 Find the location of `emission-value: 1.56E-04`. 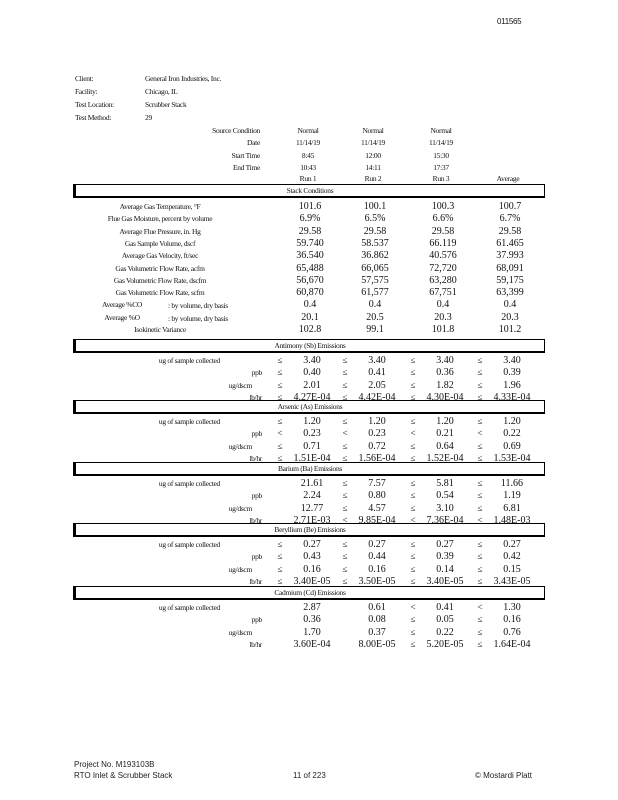

emission-value: 1.56E-04 is located at coordinates (377, 458).